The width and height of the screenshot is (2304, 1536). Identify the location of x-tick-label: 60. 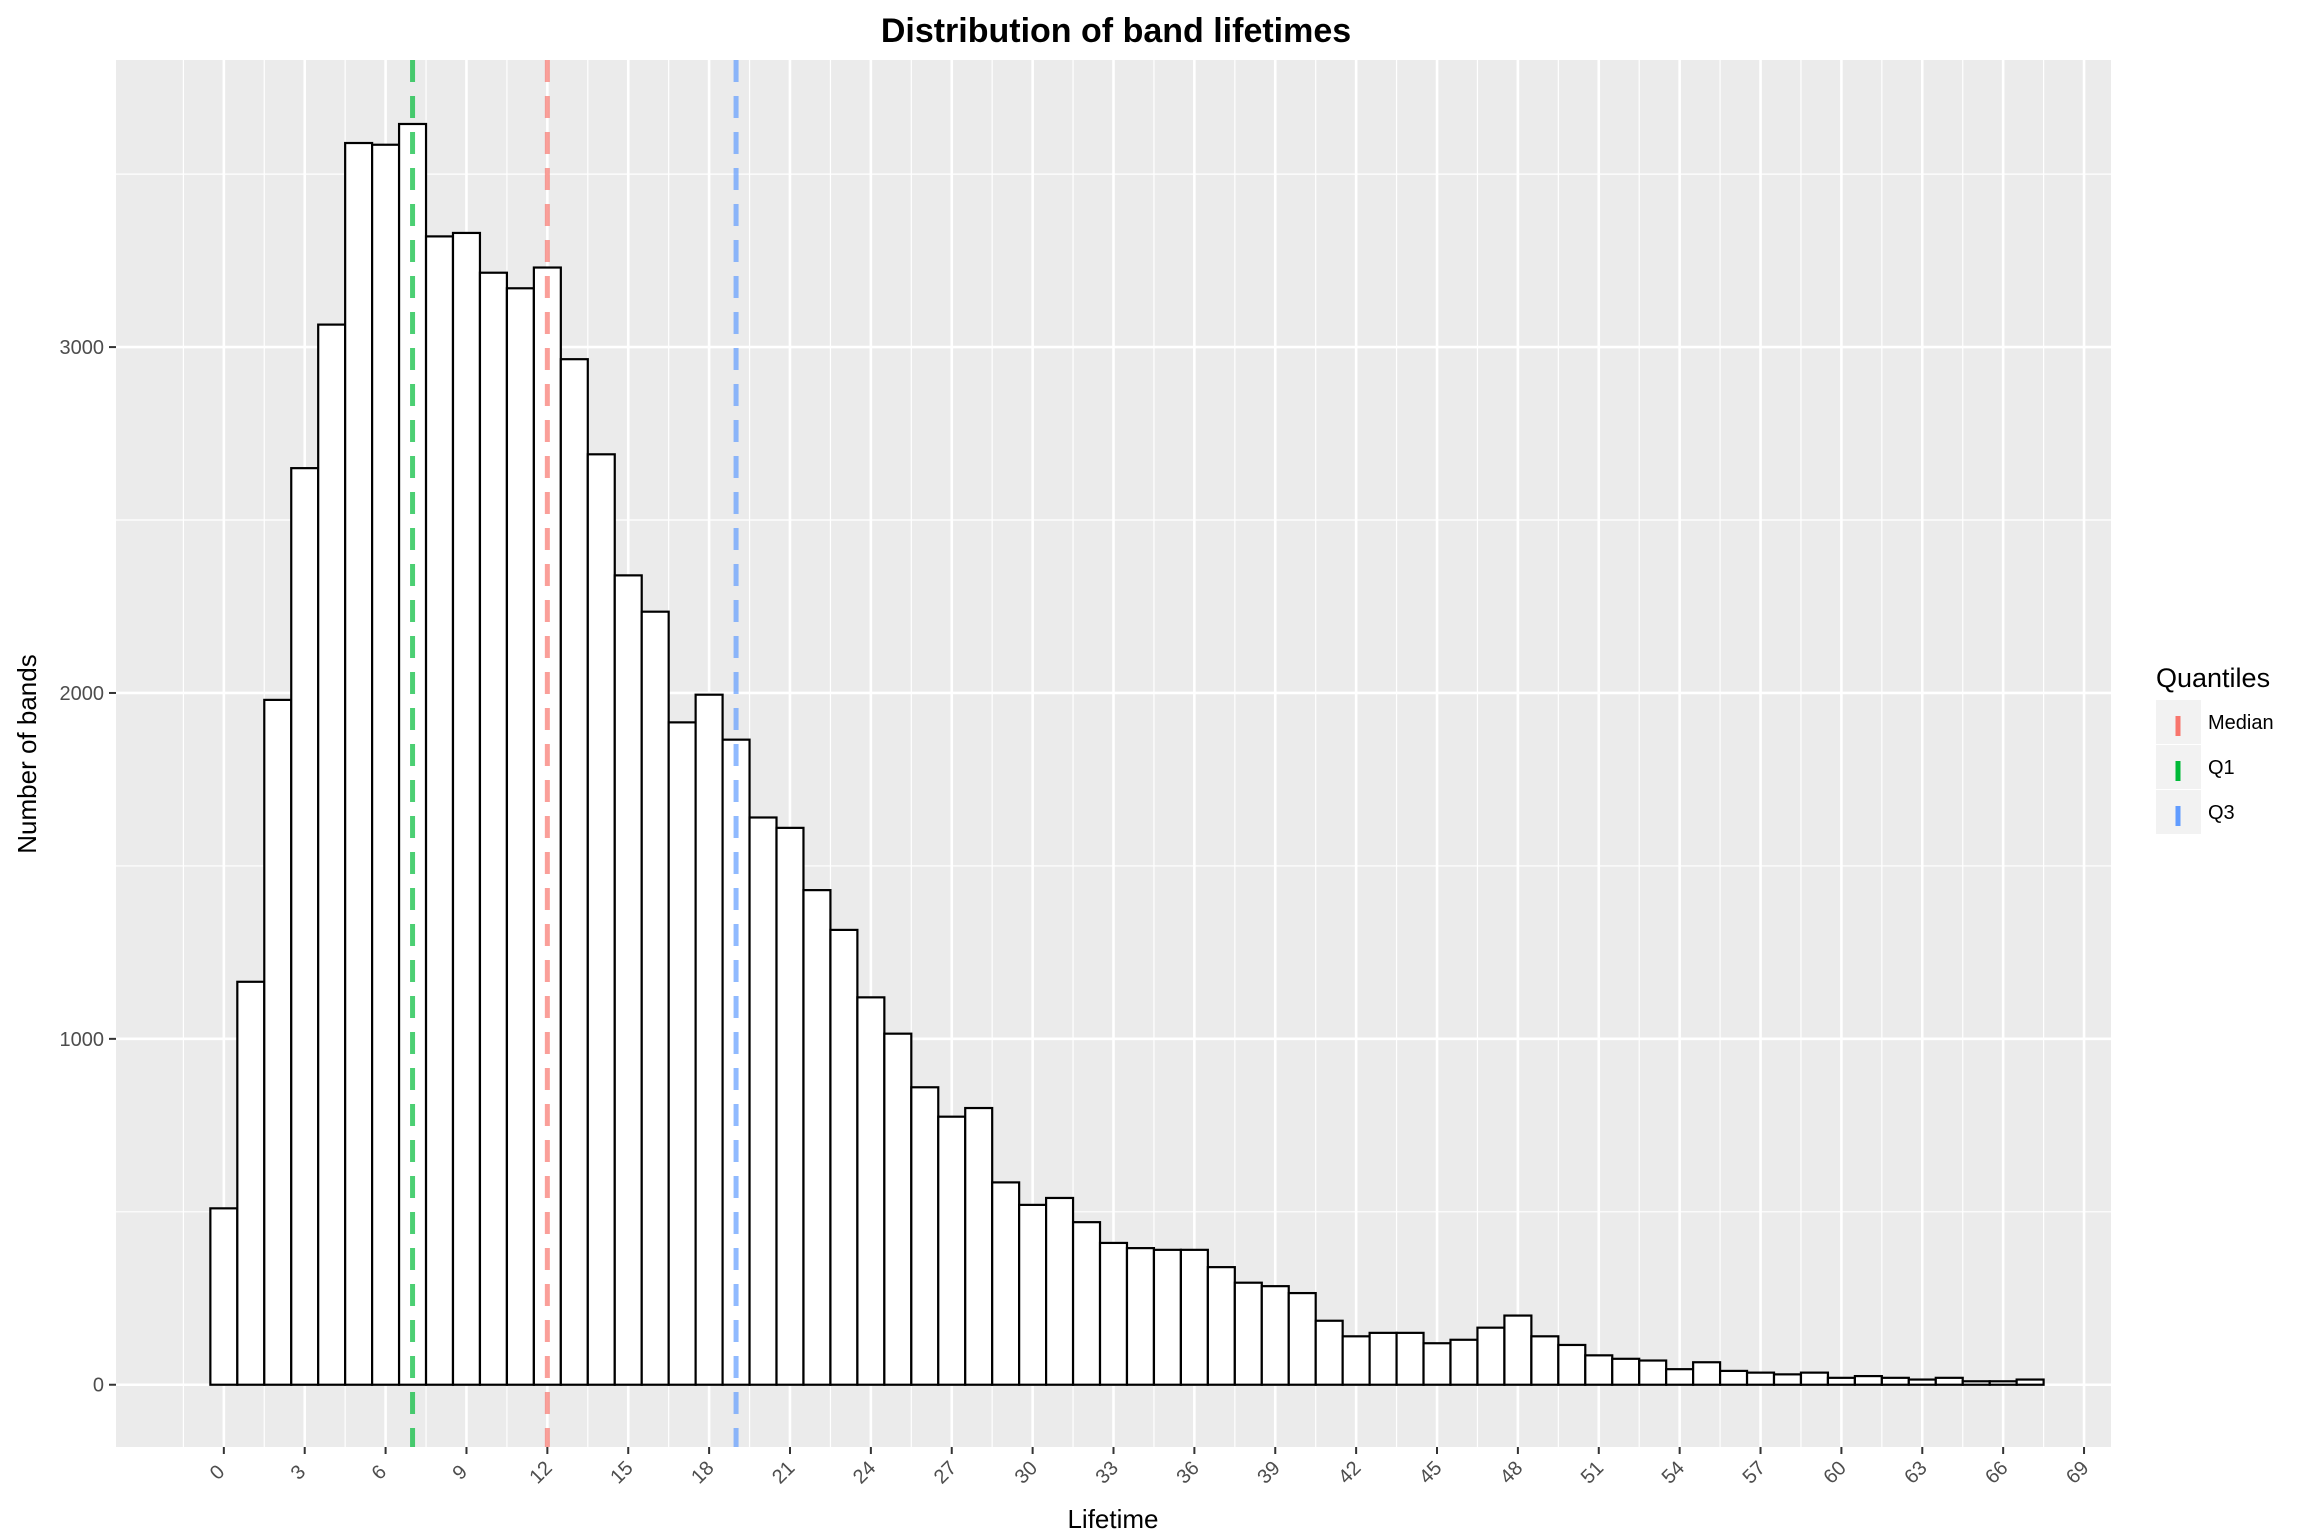
(1835, 1472).